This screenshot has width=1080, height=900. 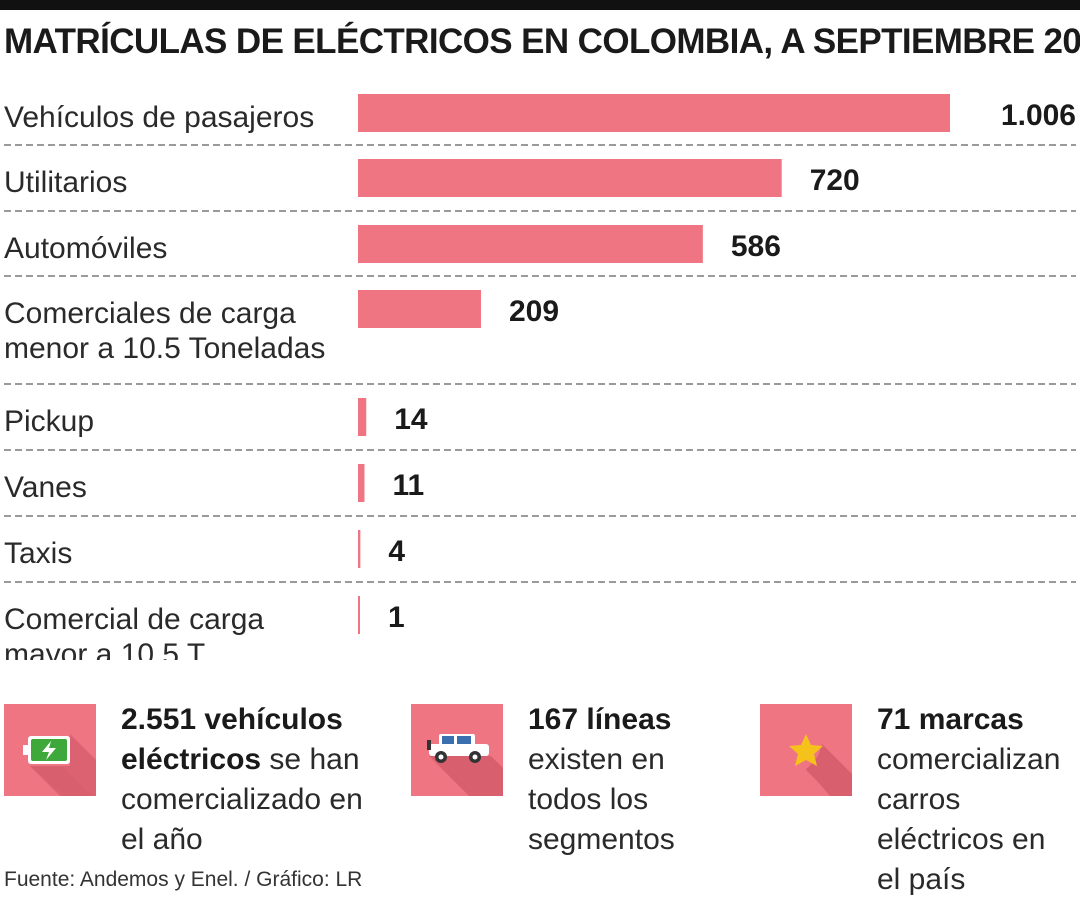 What do you see at coordinates (534, 311) in the screenshot?
I see `value-label: 209` at bounding box center [534, 311].